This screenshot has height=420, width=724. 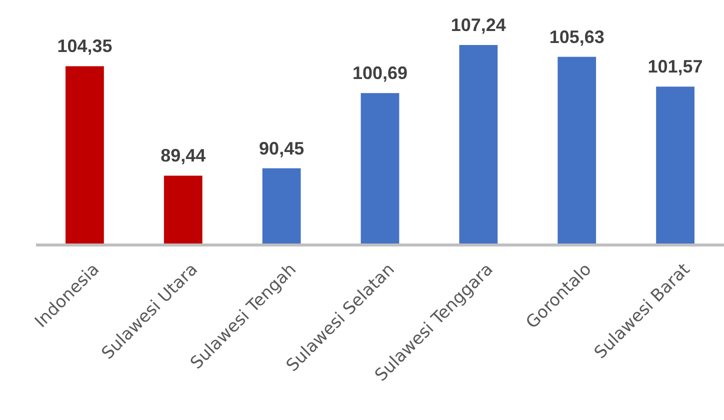 What do you see at coordinates (576, 36) in the screenshot?
I see `data-label: 105,63` at bounding box center [576, 36].